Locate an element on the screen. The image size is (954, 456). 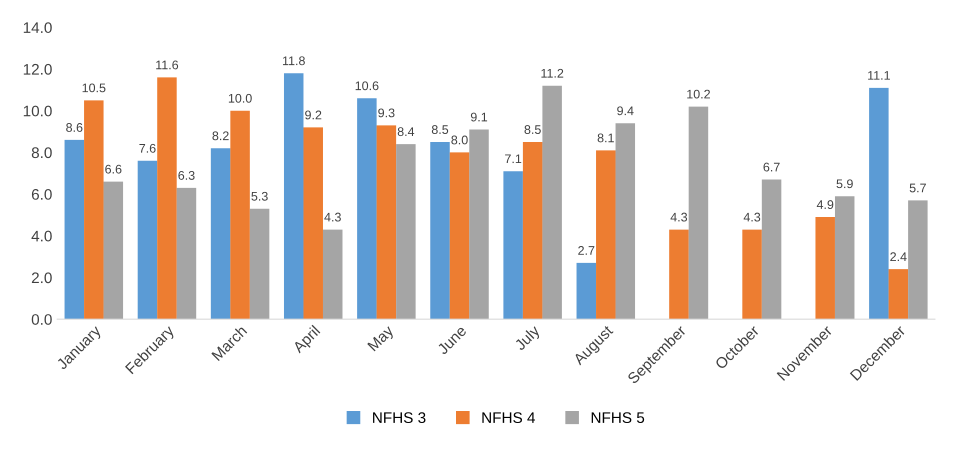
data-label: 9.4 is located at coordinates (625, 111).